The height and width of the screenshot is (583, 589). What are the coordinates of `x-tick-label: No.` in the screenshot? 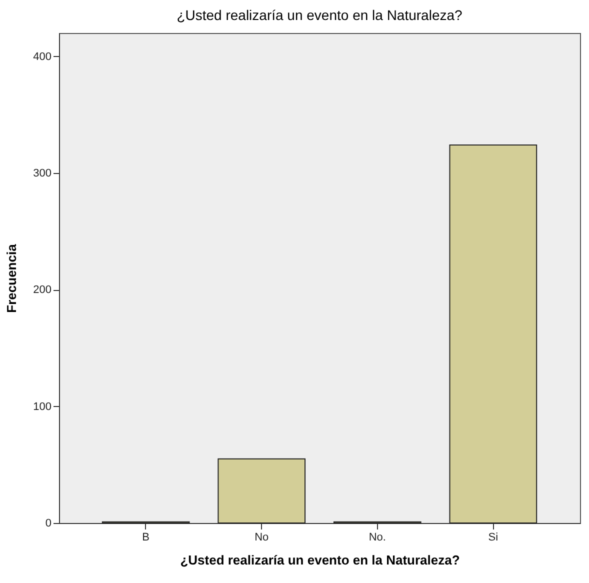 It's located at (377, 538).